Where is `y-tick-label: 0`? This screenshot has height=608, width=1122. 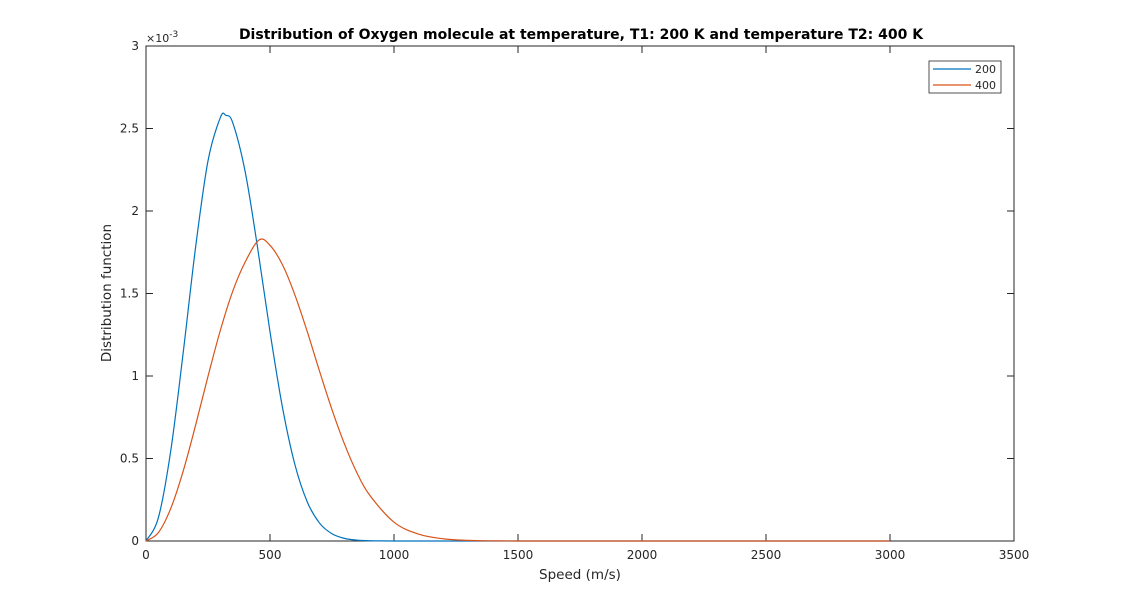
y-tick-label: 0 is located at coordinates (135, 541).